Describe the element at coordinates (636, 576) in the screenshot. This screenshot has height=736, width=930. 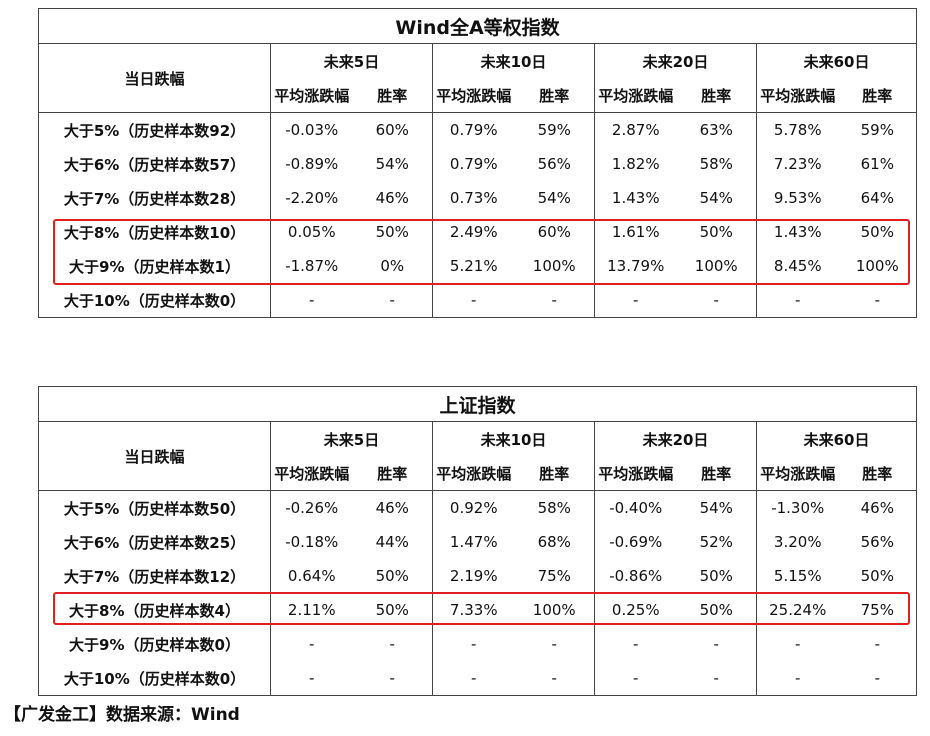
I see `avg-change-cell: -0.86%` at that location.